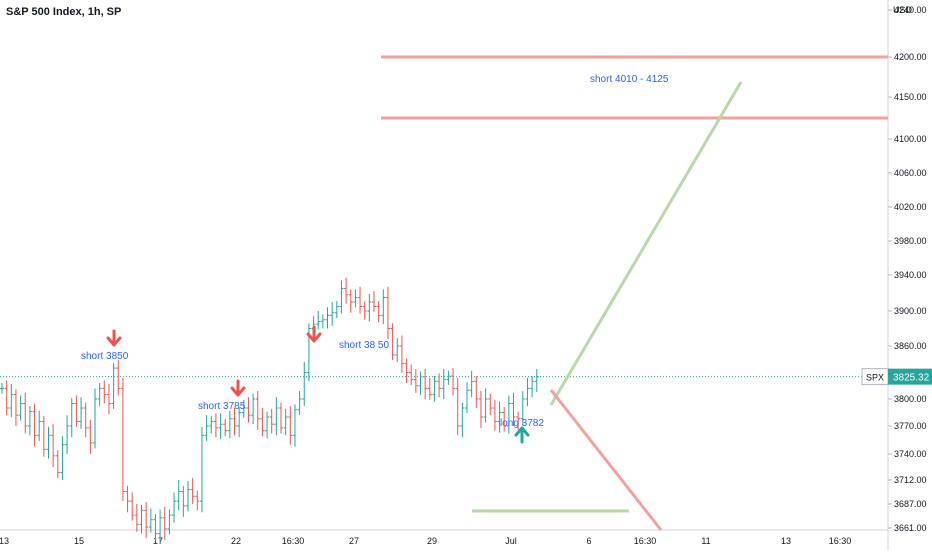 The image size is (932, 555). Describe the element at coordinates (910, 454) in the screenshot. I see `price-tick-label: 3740.00` at that location.